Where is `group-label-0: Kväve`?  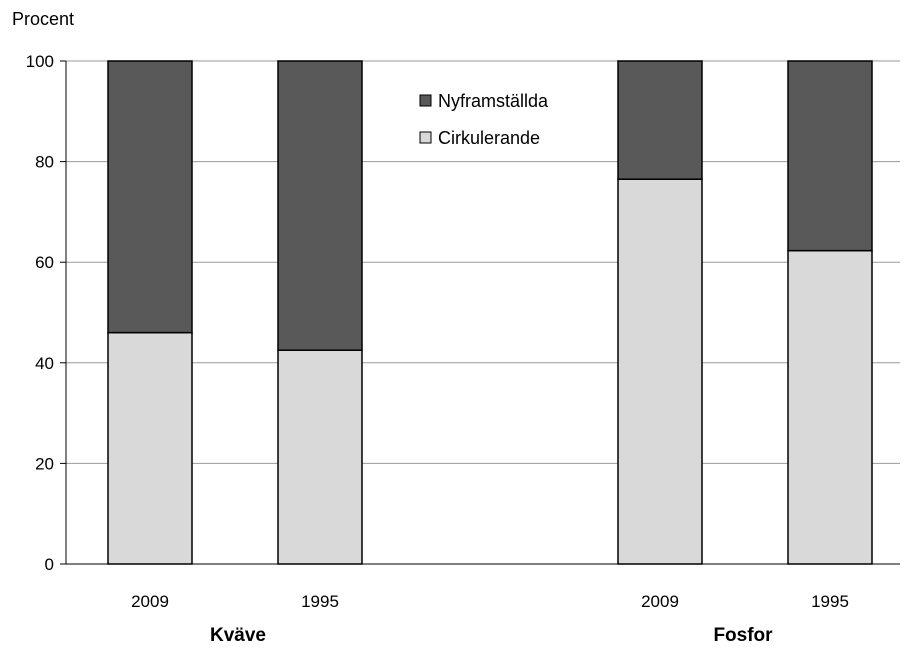 group-label-0: Kväve is located at coordinates (238, 635).